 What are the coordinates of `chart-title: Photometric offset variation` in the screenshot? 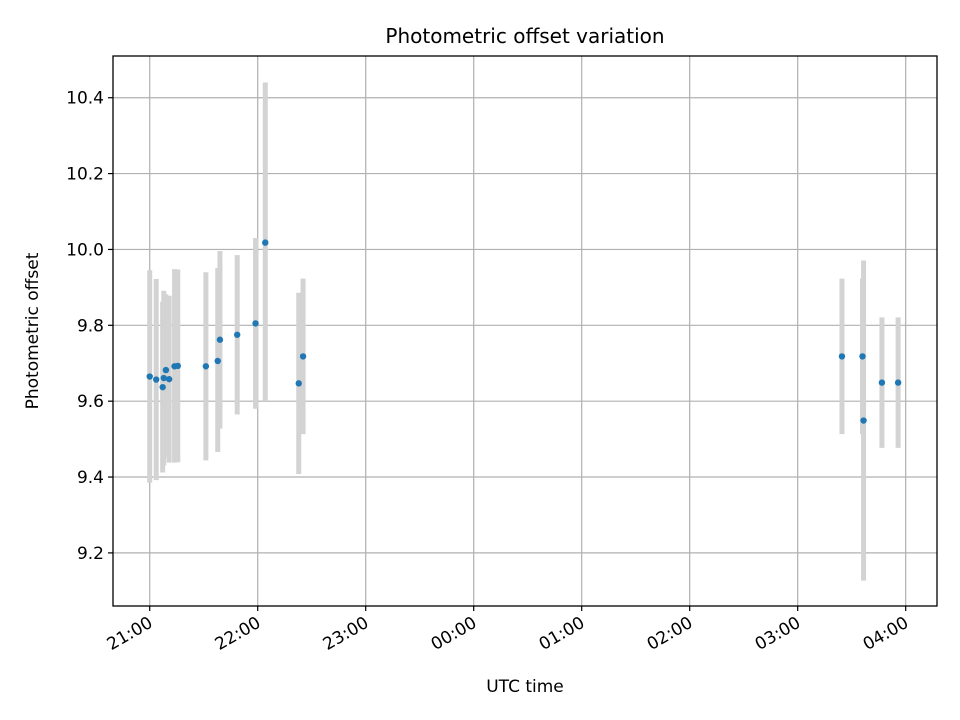 It's located at (524, 36).